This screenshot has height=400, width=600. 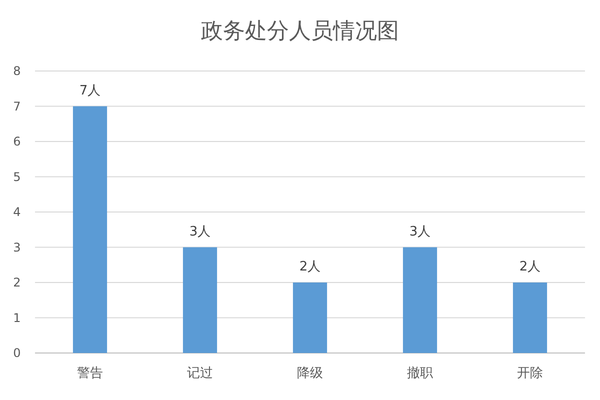 What do you see at coordinates (17, 353) in the screenshot?
I see `y-tick-label: 0` at bounding box center [17, 353].